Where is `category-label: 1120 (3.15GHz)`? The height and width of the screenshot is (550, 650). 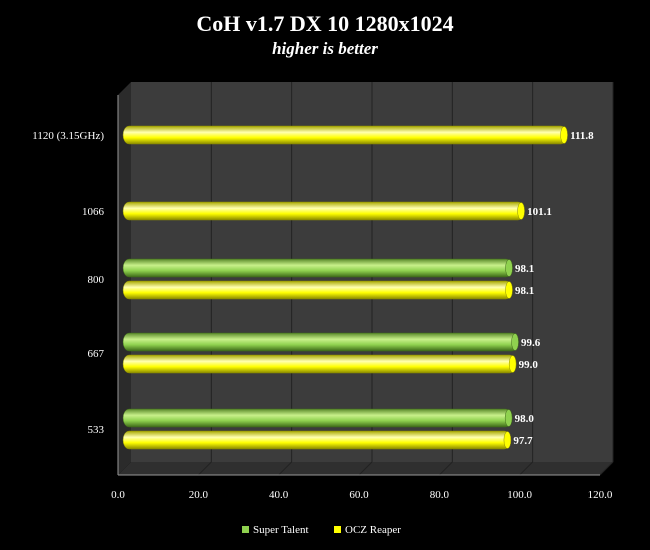
category-label: 1120 (3.15GHz) is located at coordinates (68, 136).